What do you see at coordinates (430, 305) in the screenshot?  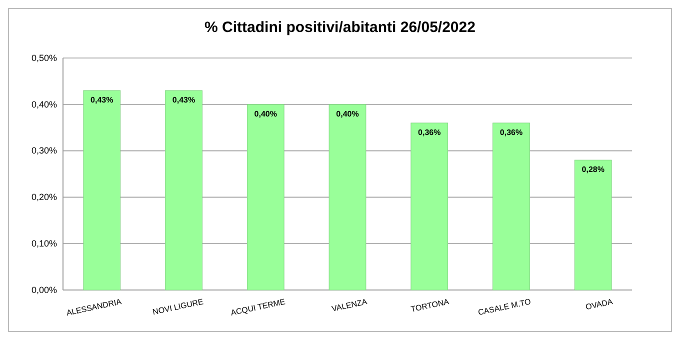 I see `x-tick-label: TORTONA` at bounding box center [430, 305].